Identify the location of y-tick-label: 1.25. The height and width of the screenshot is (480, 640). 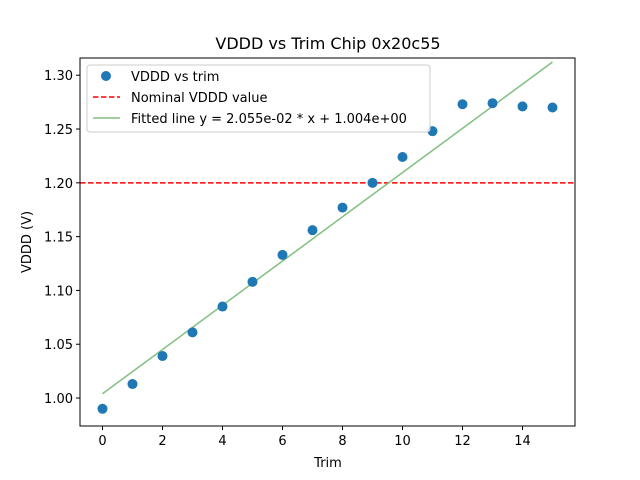
(58, 130).